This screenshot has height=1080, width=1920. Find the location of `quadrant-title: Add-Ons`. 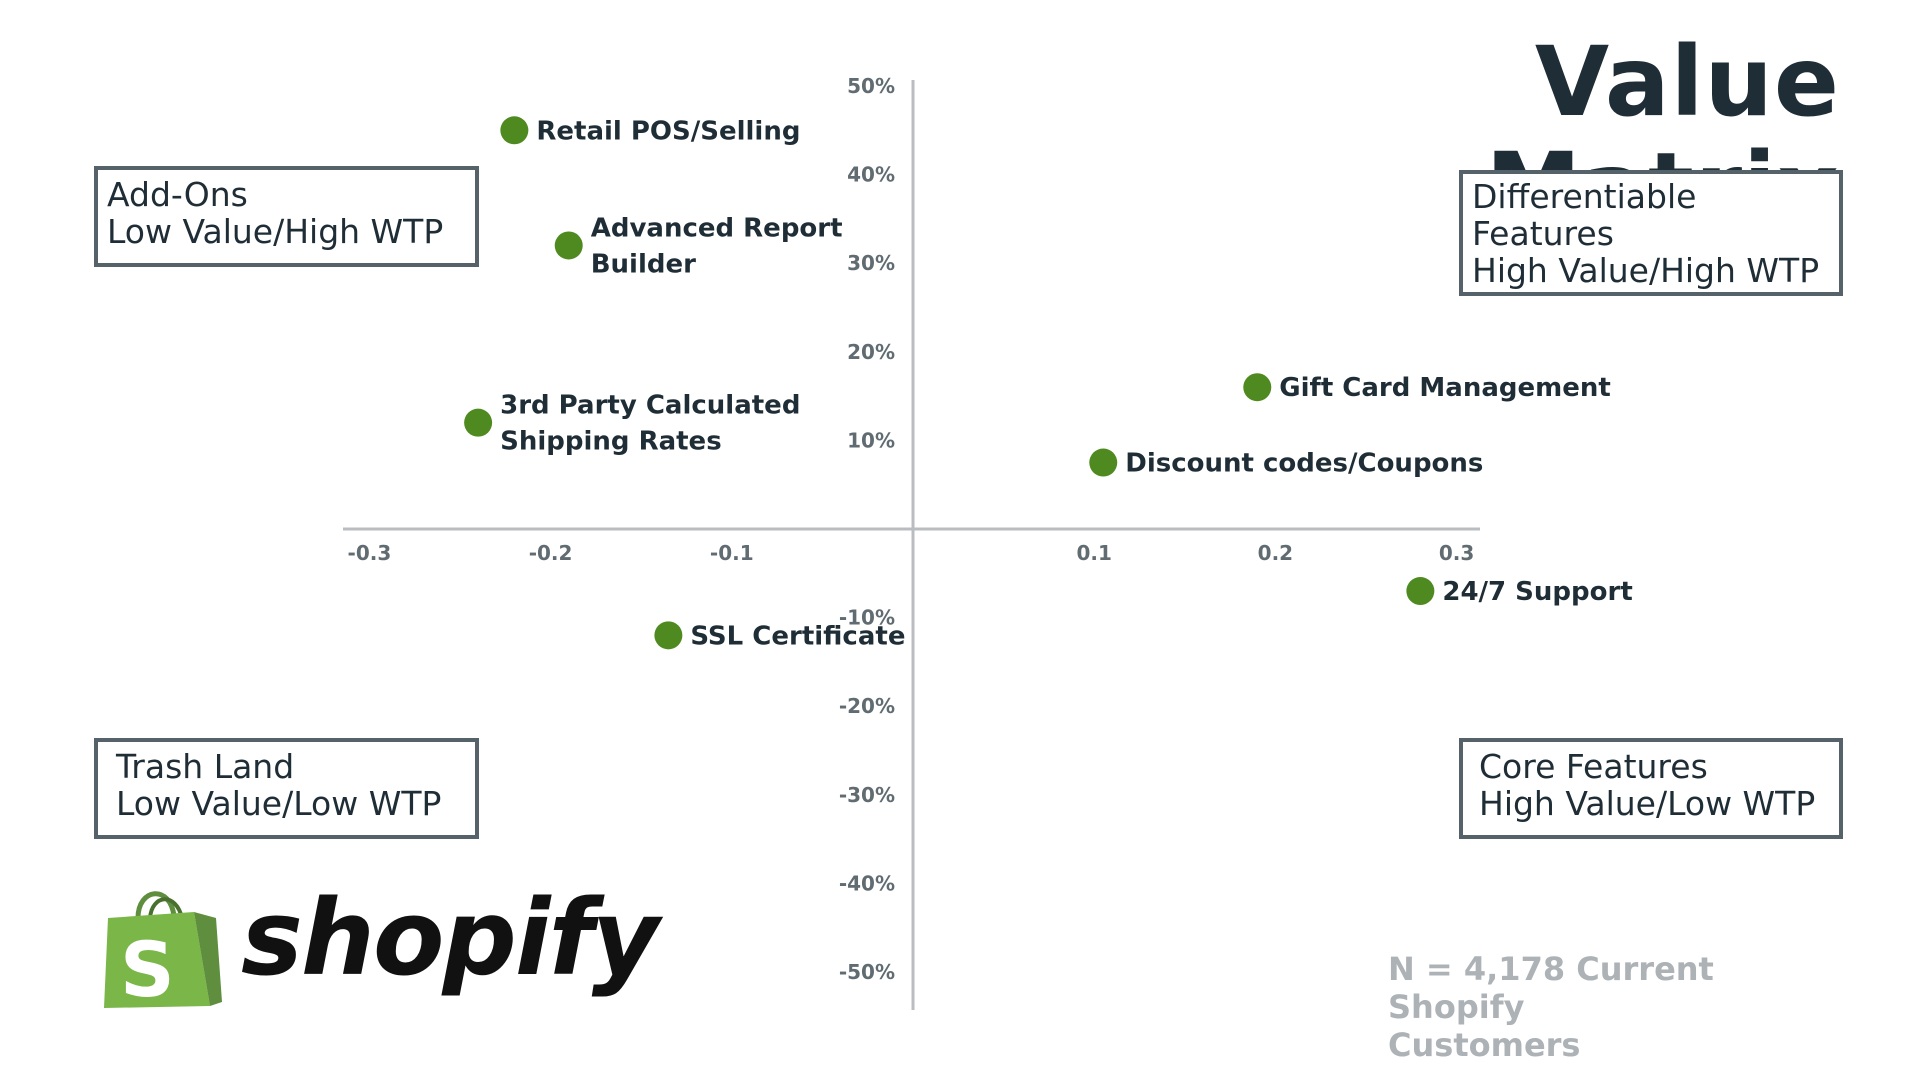

quadrant-title: Add-Ons is located at coordinates (177, 194).